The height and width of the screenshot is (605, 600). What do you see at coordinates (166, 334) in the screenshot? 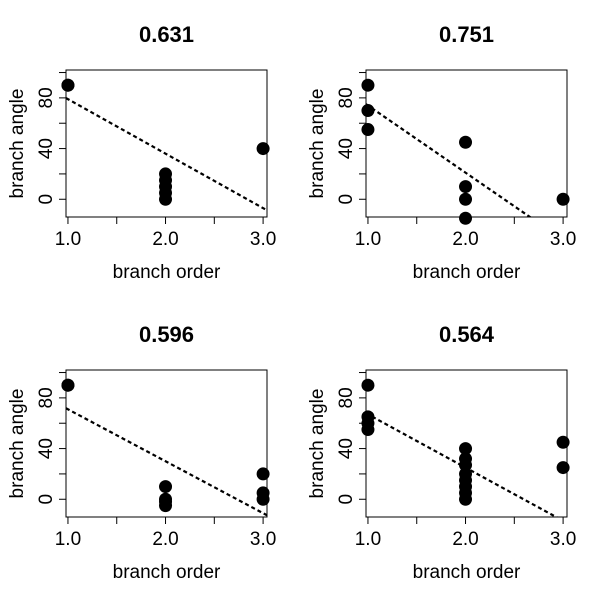
I see `panel-title: 0.596` at bounding box center [166, 334].